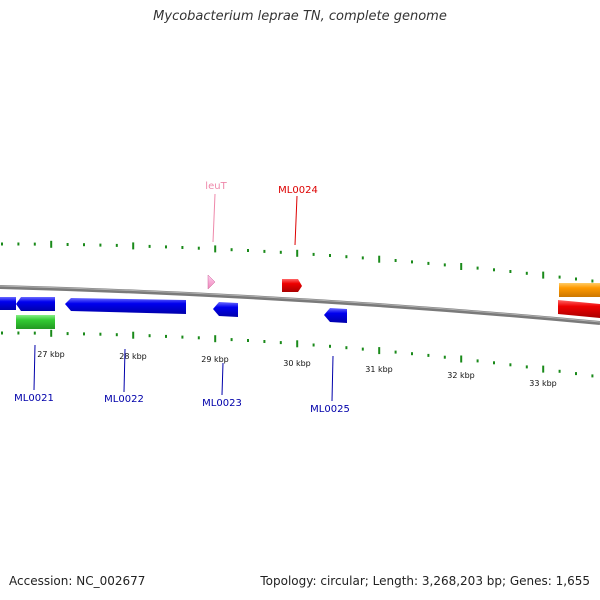 This screenshot has width=600, height=600. Describe the element at coordinates (125, 306) in the screenshot. I see `gene-ML0022` at that location.